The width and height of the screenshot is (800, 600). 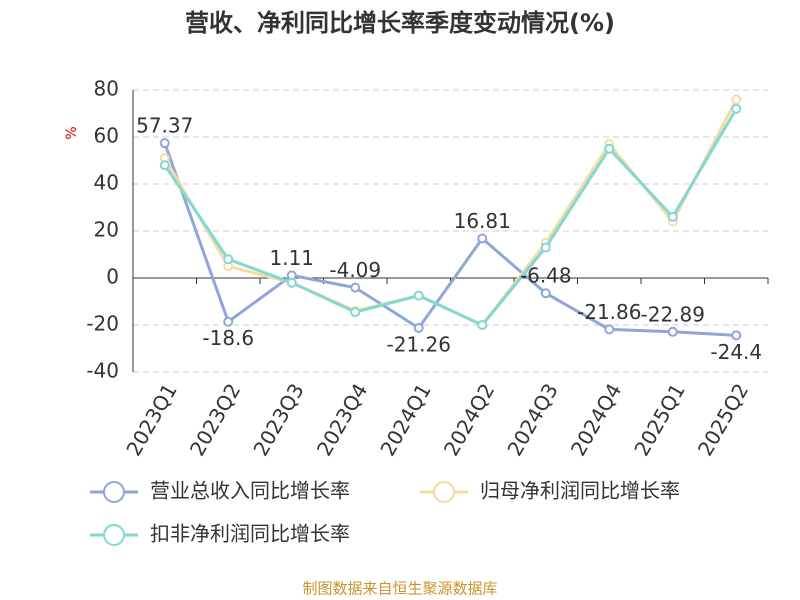 I want to click on x-tick-label: 2024Q2, so click(x=469, y=419).